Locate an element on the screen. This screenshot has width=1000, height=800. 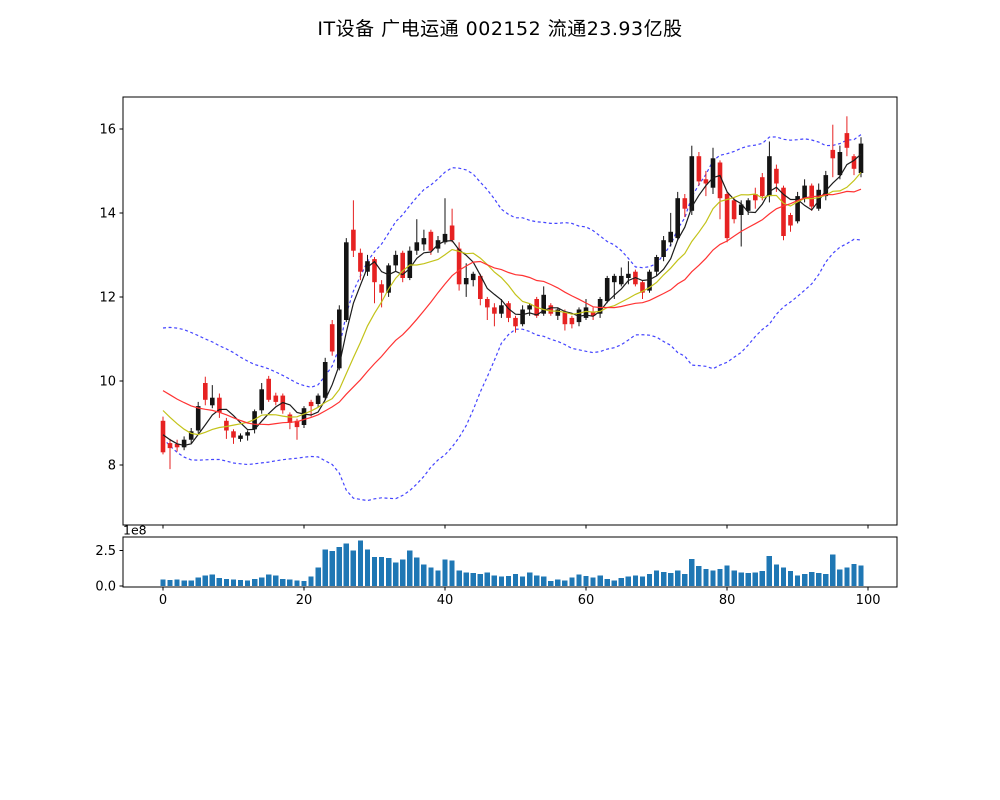
price-tick-label: 14 is located at coordinates (107, 213).